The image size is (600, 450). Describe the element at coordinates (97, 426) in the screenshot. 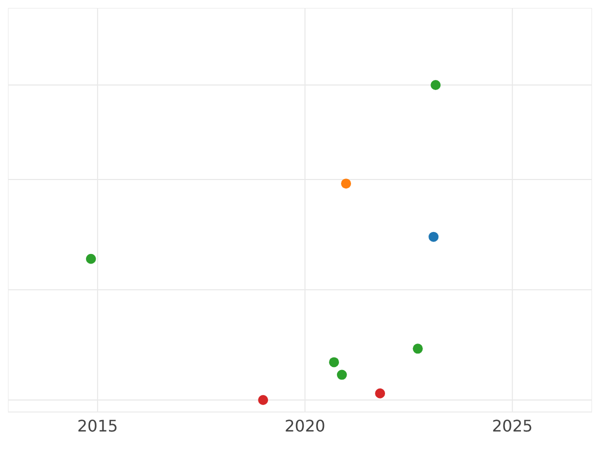

I see `x-tick-label: 2015` at that location.